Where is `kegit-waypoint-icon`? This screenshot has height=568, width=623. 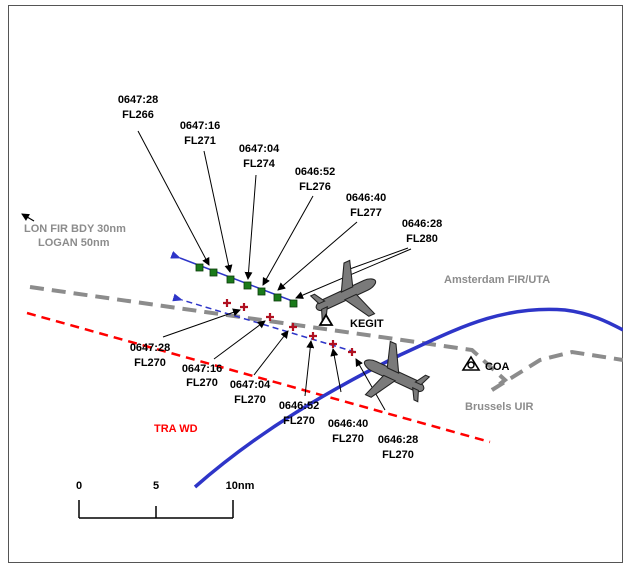
kegit-waypoint-icon is located at coordinates (326, 319).